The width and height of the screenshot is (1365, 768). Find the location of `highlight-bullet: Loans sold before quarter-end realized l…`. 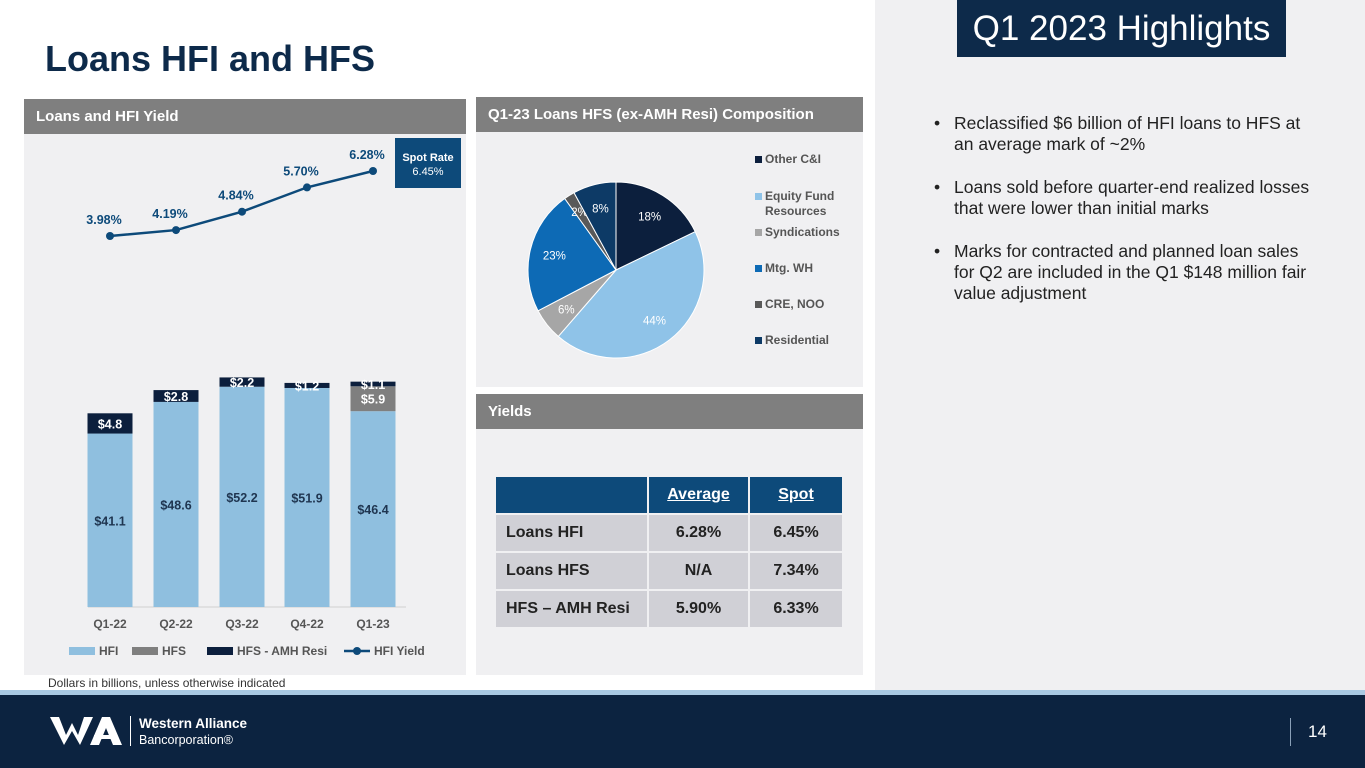

highlight-bullet: Loans sold before quarter-end realized l… is located at coordinates (1124, 198).